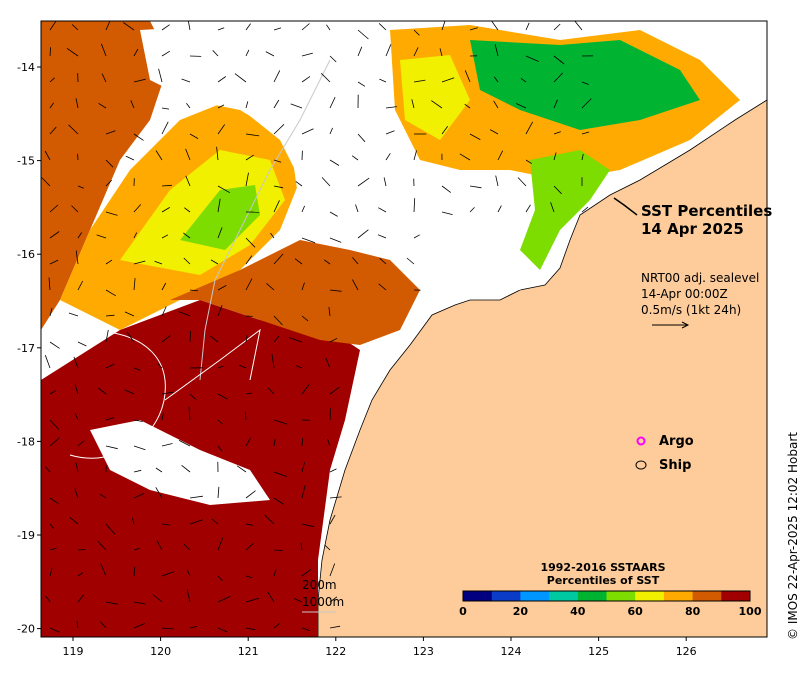 This screenshot has width=810, height=676. I want to click on latitude-axis: -14 -15 -16 -17 -18 -19 -20, so click(29, 348).